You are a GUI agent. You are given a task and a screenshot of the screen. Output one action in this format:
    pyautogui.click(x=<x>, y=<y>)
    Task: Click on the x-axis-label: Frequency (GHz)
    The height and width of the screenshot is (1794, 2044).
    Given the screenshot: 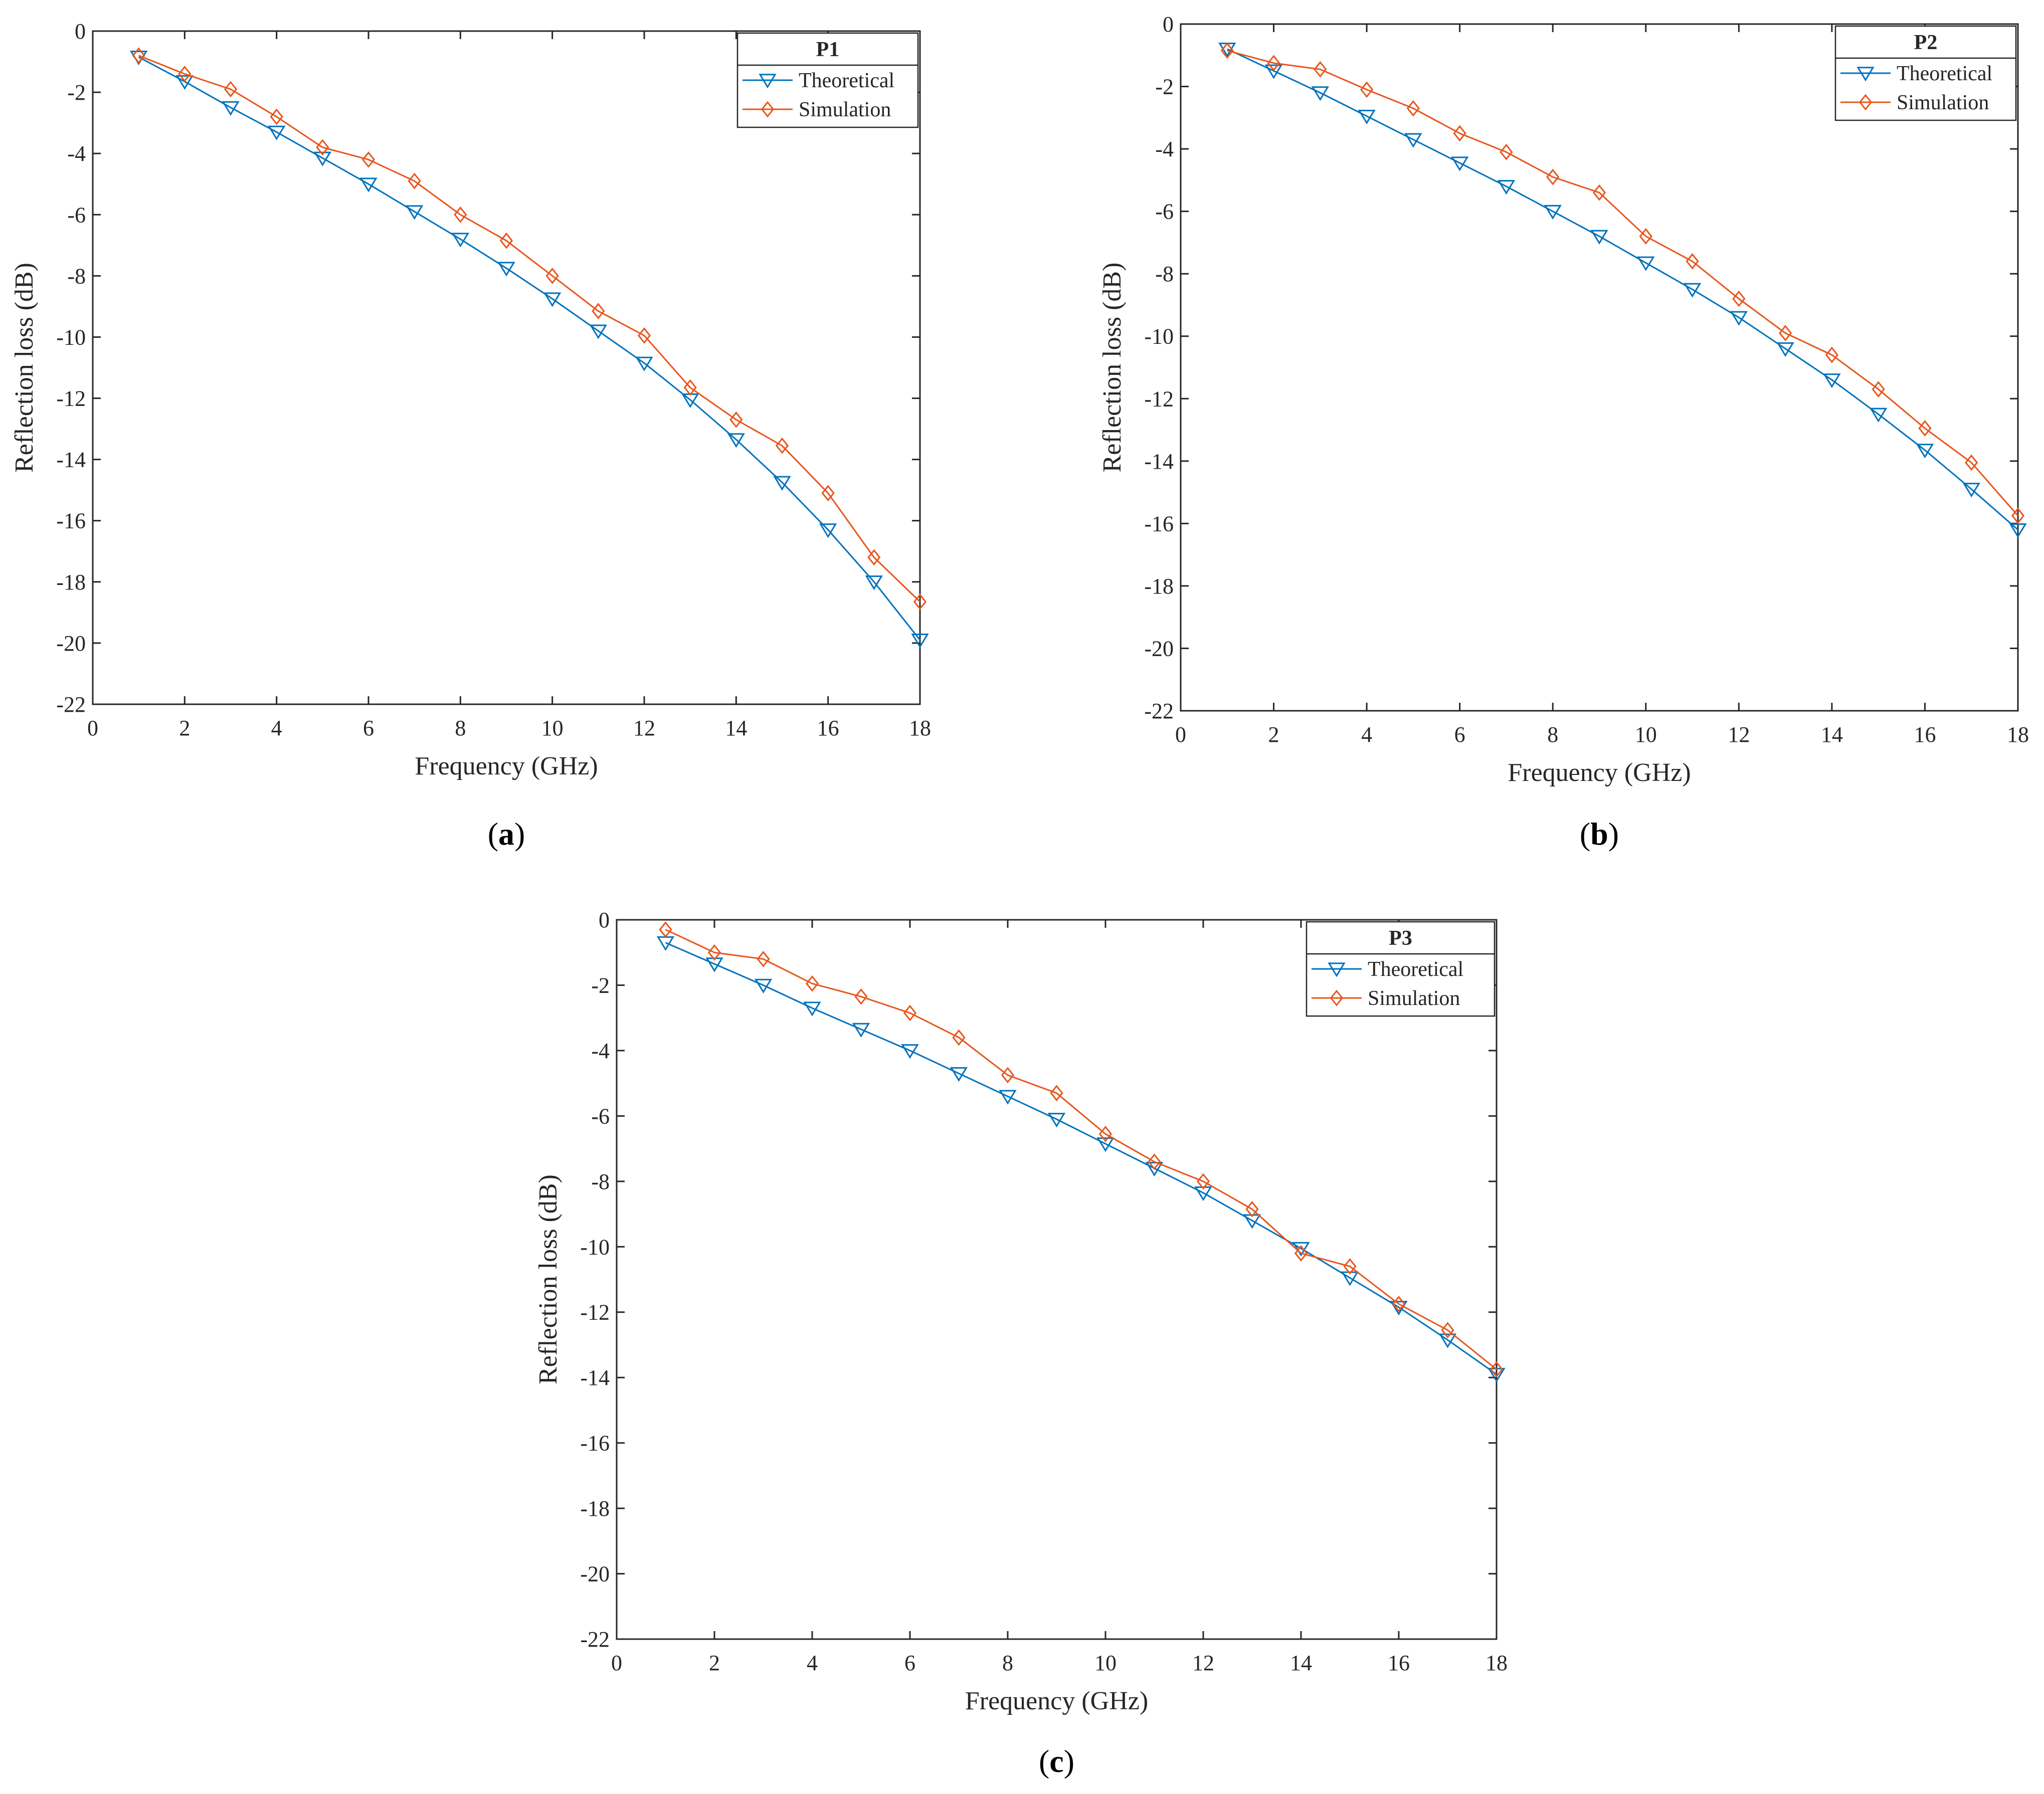 What is the action you would take?
    pyautogui.click(x=1599, y=772)
    